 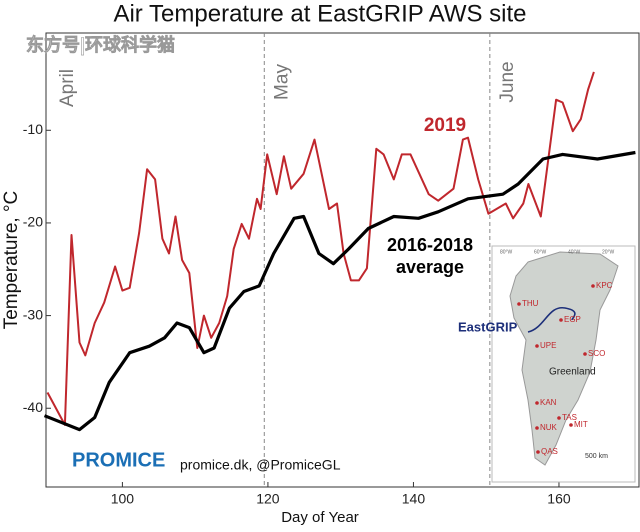 What do you see at coordinates (530, 303) in the screenshot?
I see `station-label: THU` at bounding box center [530, 303].